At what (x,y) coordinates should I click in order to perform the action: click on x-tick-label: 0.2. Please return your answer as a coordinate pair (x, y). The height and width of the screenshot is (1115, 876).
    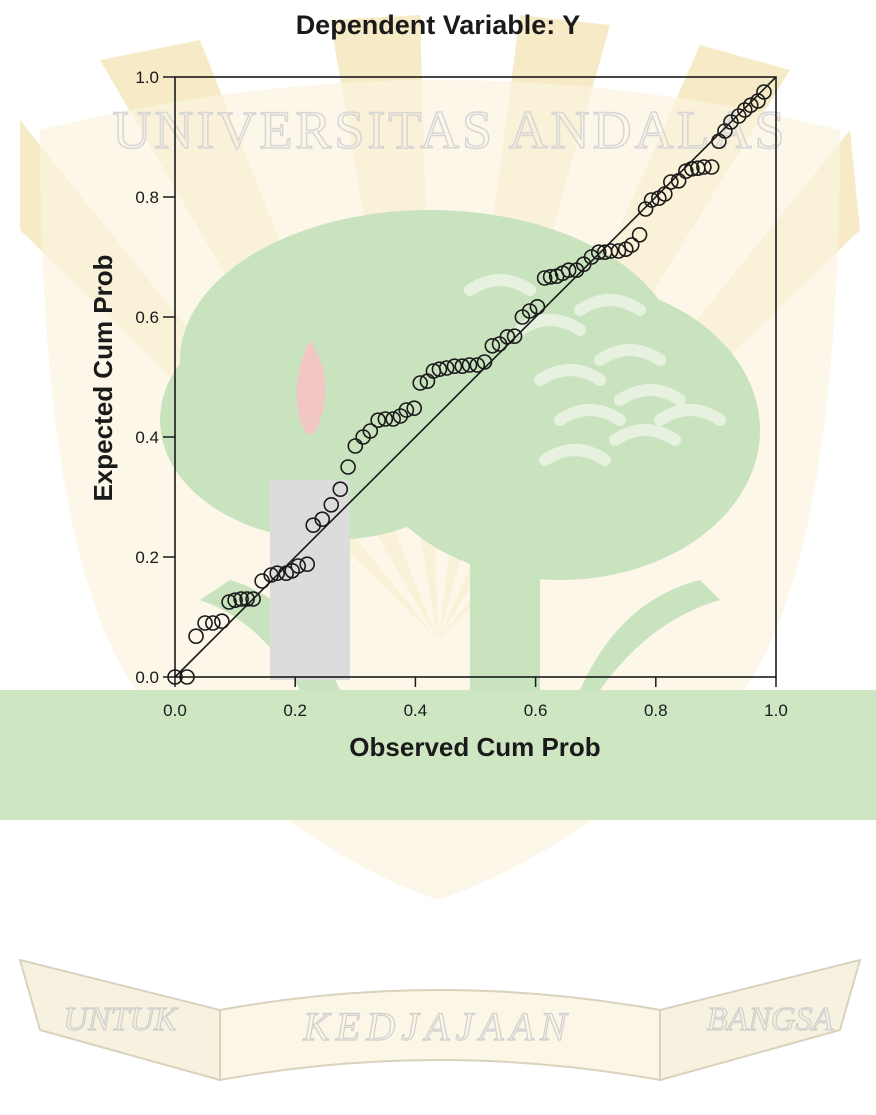
    Looking at the image, I should click on (295, 710).